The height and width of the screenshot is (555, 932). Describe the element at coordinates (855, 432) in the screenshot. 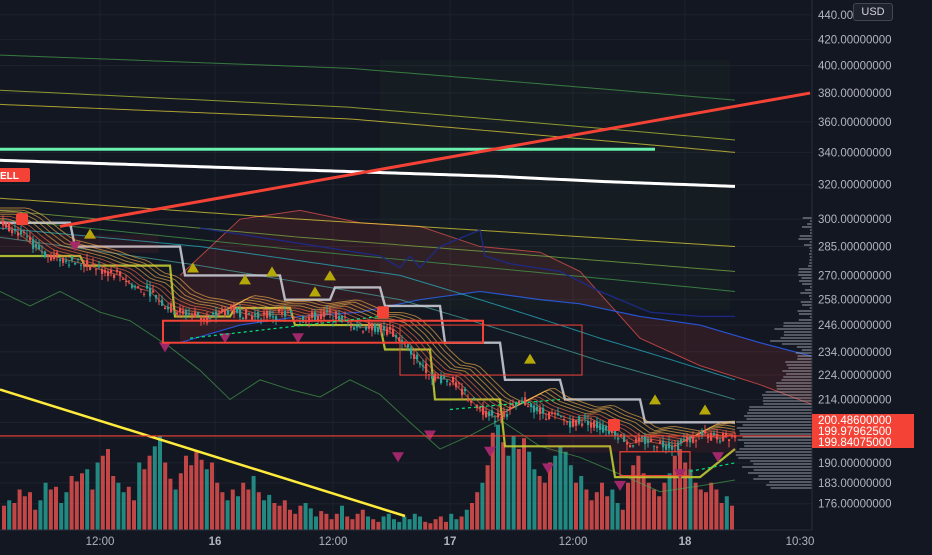

I see `price-label-text: 199.97962500` at that location.